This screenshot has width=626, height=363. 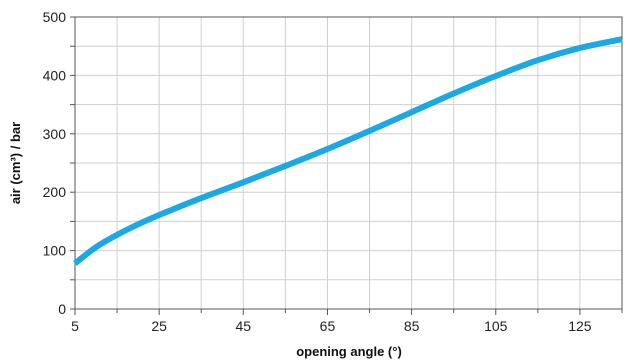 What do you see at coordinates (55, 75) in the screenshot?
I see `y-tick-label: 400` at bounding box center [55, 75].